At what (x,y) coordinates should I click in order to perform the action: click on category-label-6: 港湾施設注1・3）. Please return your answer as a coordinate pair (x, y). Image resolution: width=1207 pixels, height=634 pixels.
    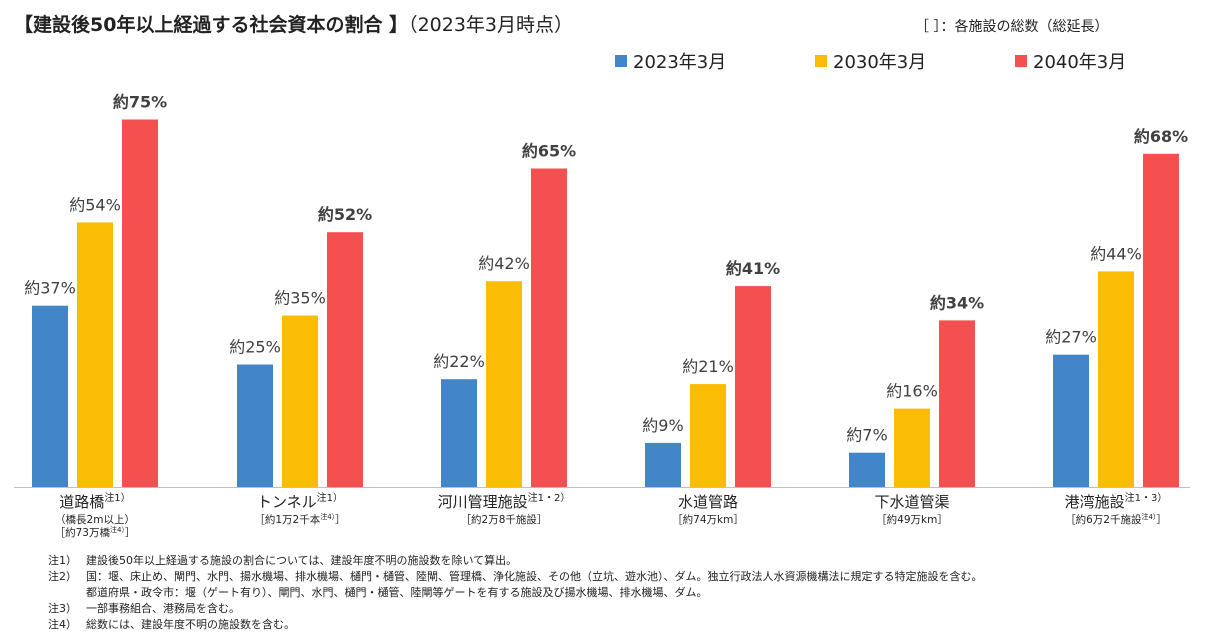
    Looking at the image, I should click on (1116, 501).